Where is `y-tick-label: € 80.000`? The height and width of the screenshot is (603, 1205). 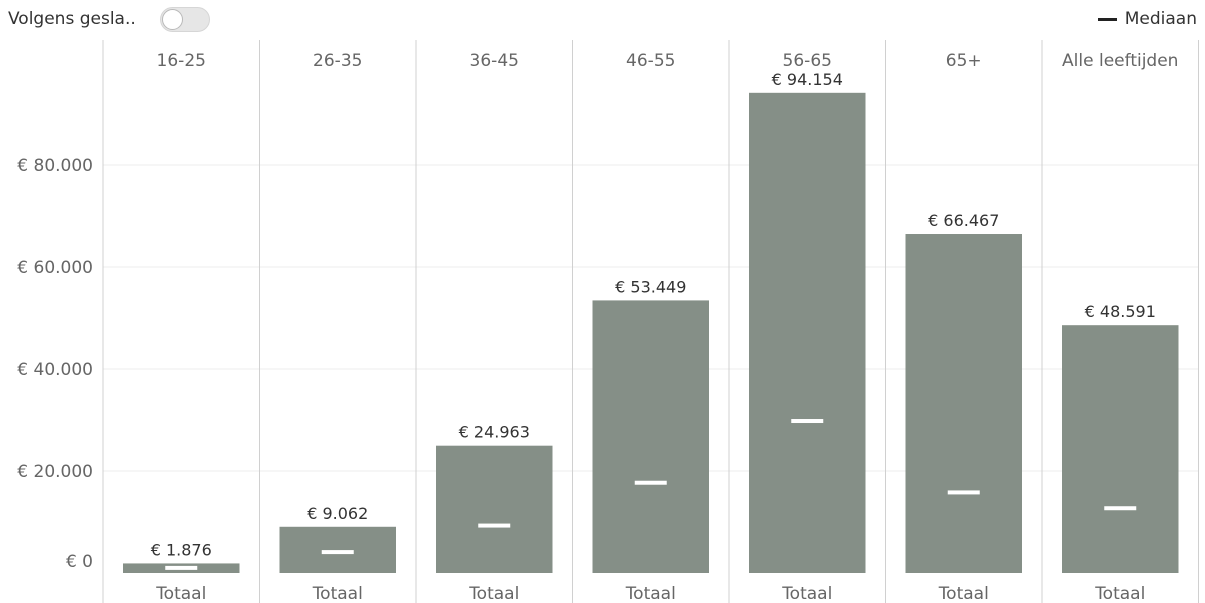 y-tick-label: € 80.000 is located at coordinates (55, 166).